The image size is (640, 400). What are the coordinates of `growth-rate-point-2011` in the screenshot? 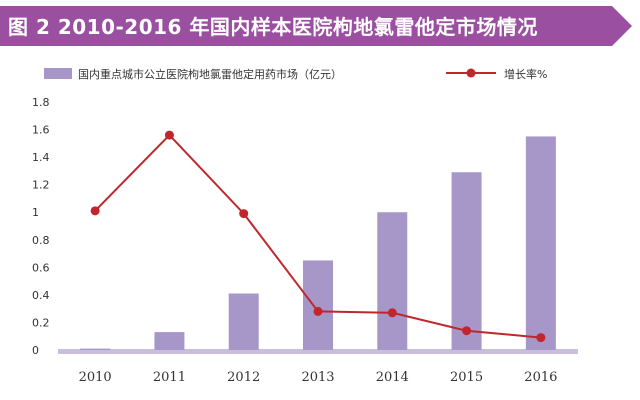 It's located at (169, 135).